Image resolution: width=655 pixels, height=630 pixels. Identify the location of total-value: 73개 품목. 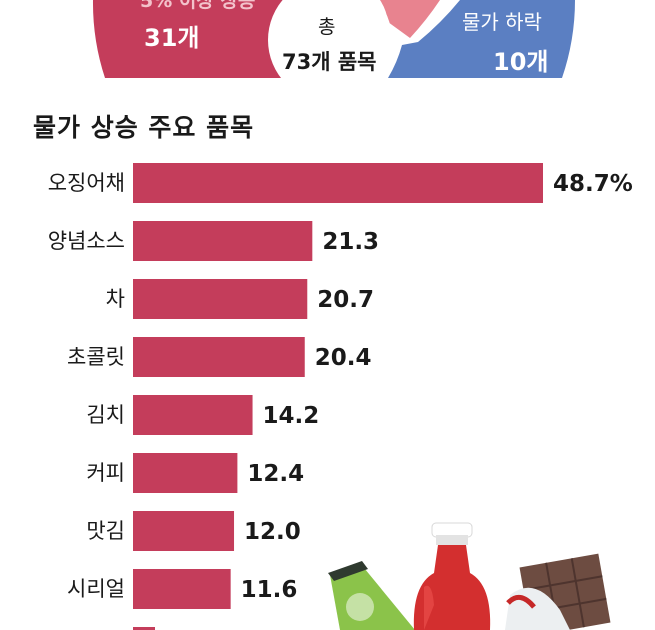
(329, 62).